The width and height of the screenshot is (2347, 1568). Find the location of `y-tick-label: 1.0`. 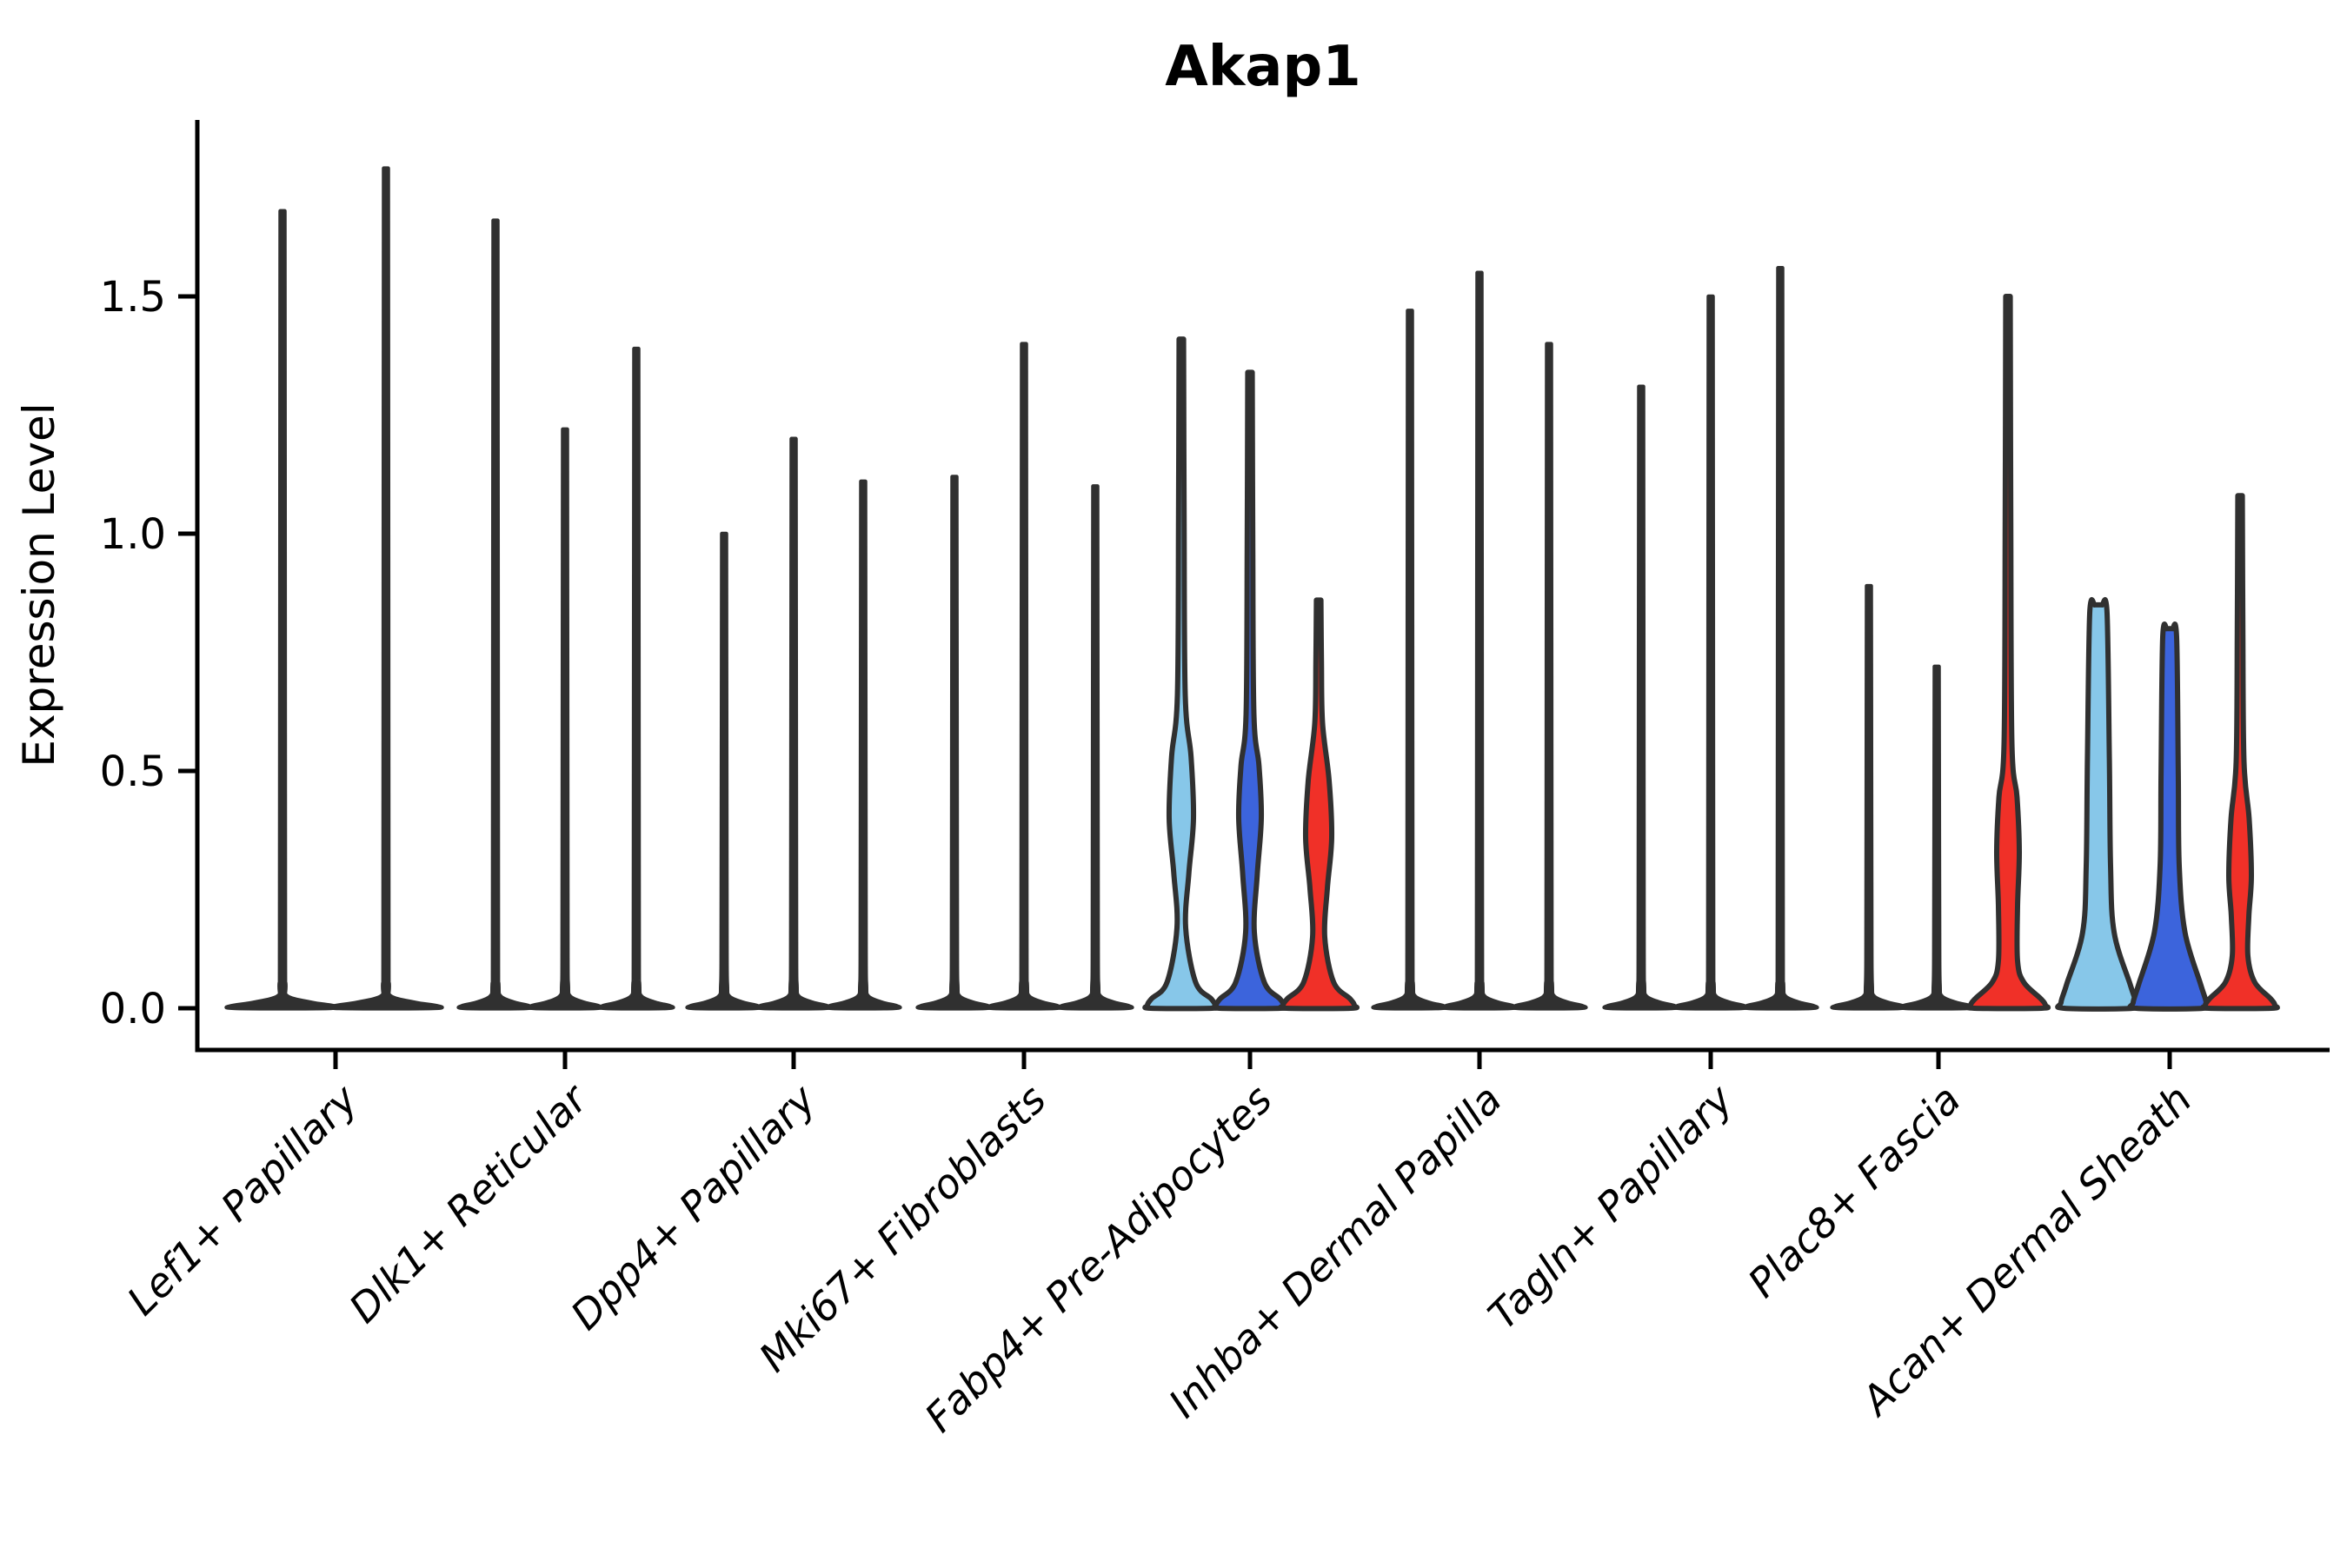

y-tick-label: 1.0 is located at coordinates (133, 534).